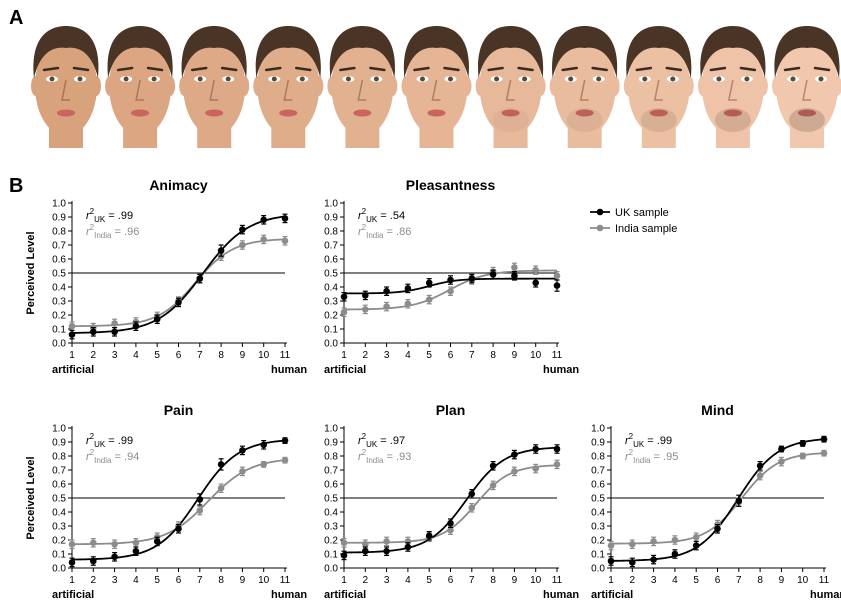  Describe the element at coordinates (718, 580) in the screenshot. I see `x-tick-label: 6` at that location.